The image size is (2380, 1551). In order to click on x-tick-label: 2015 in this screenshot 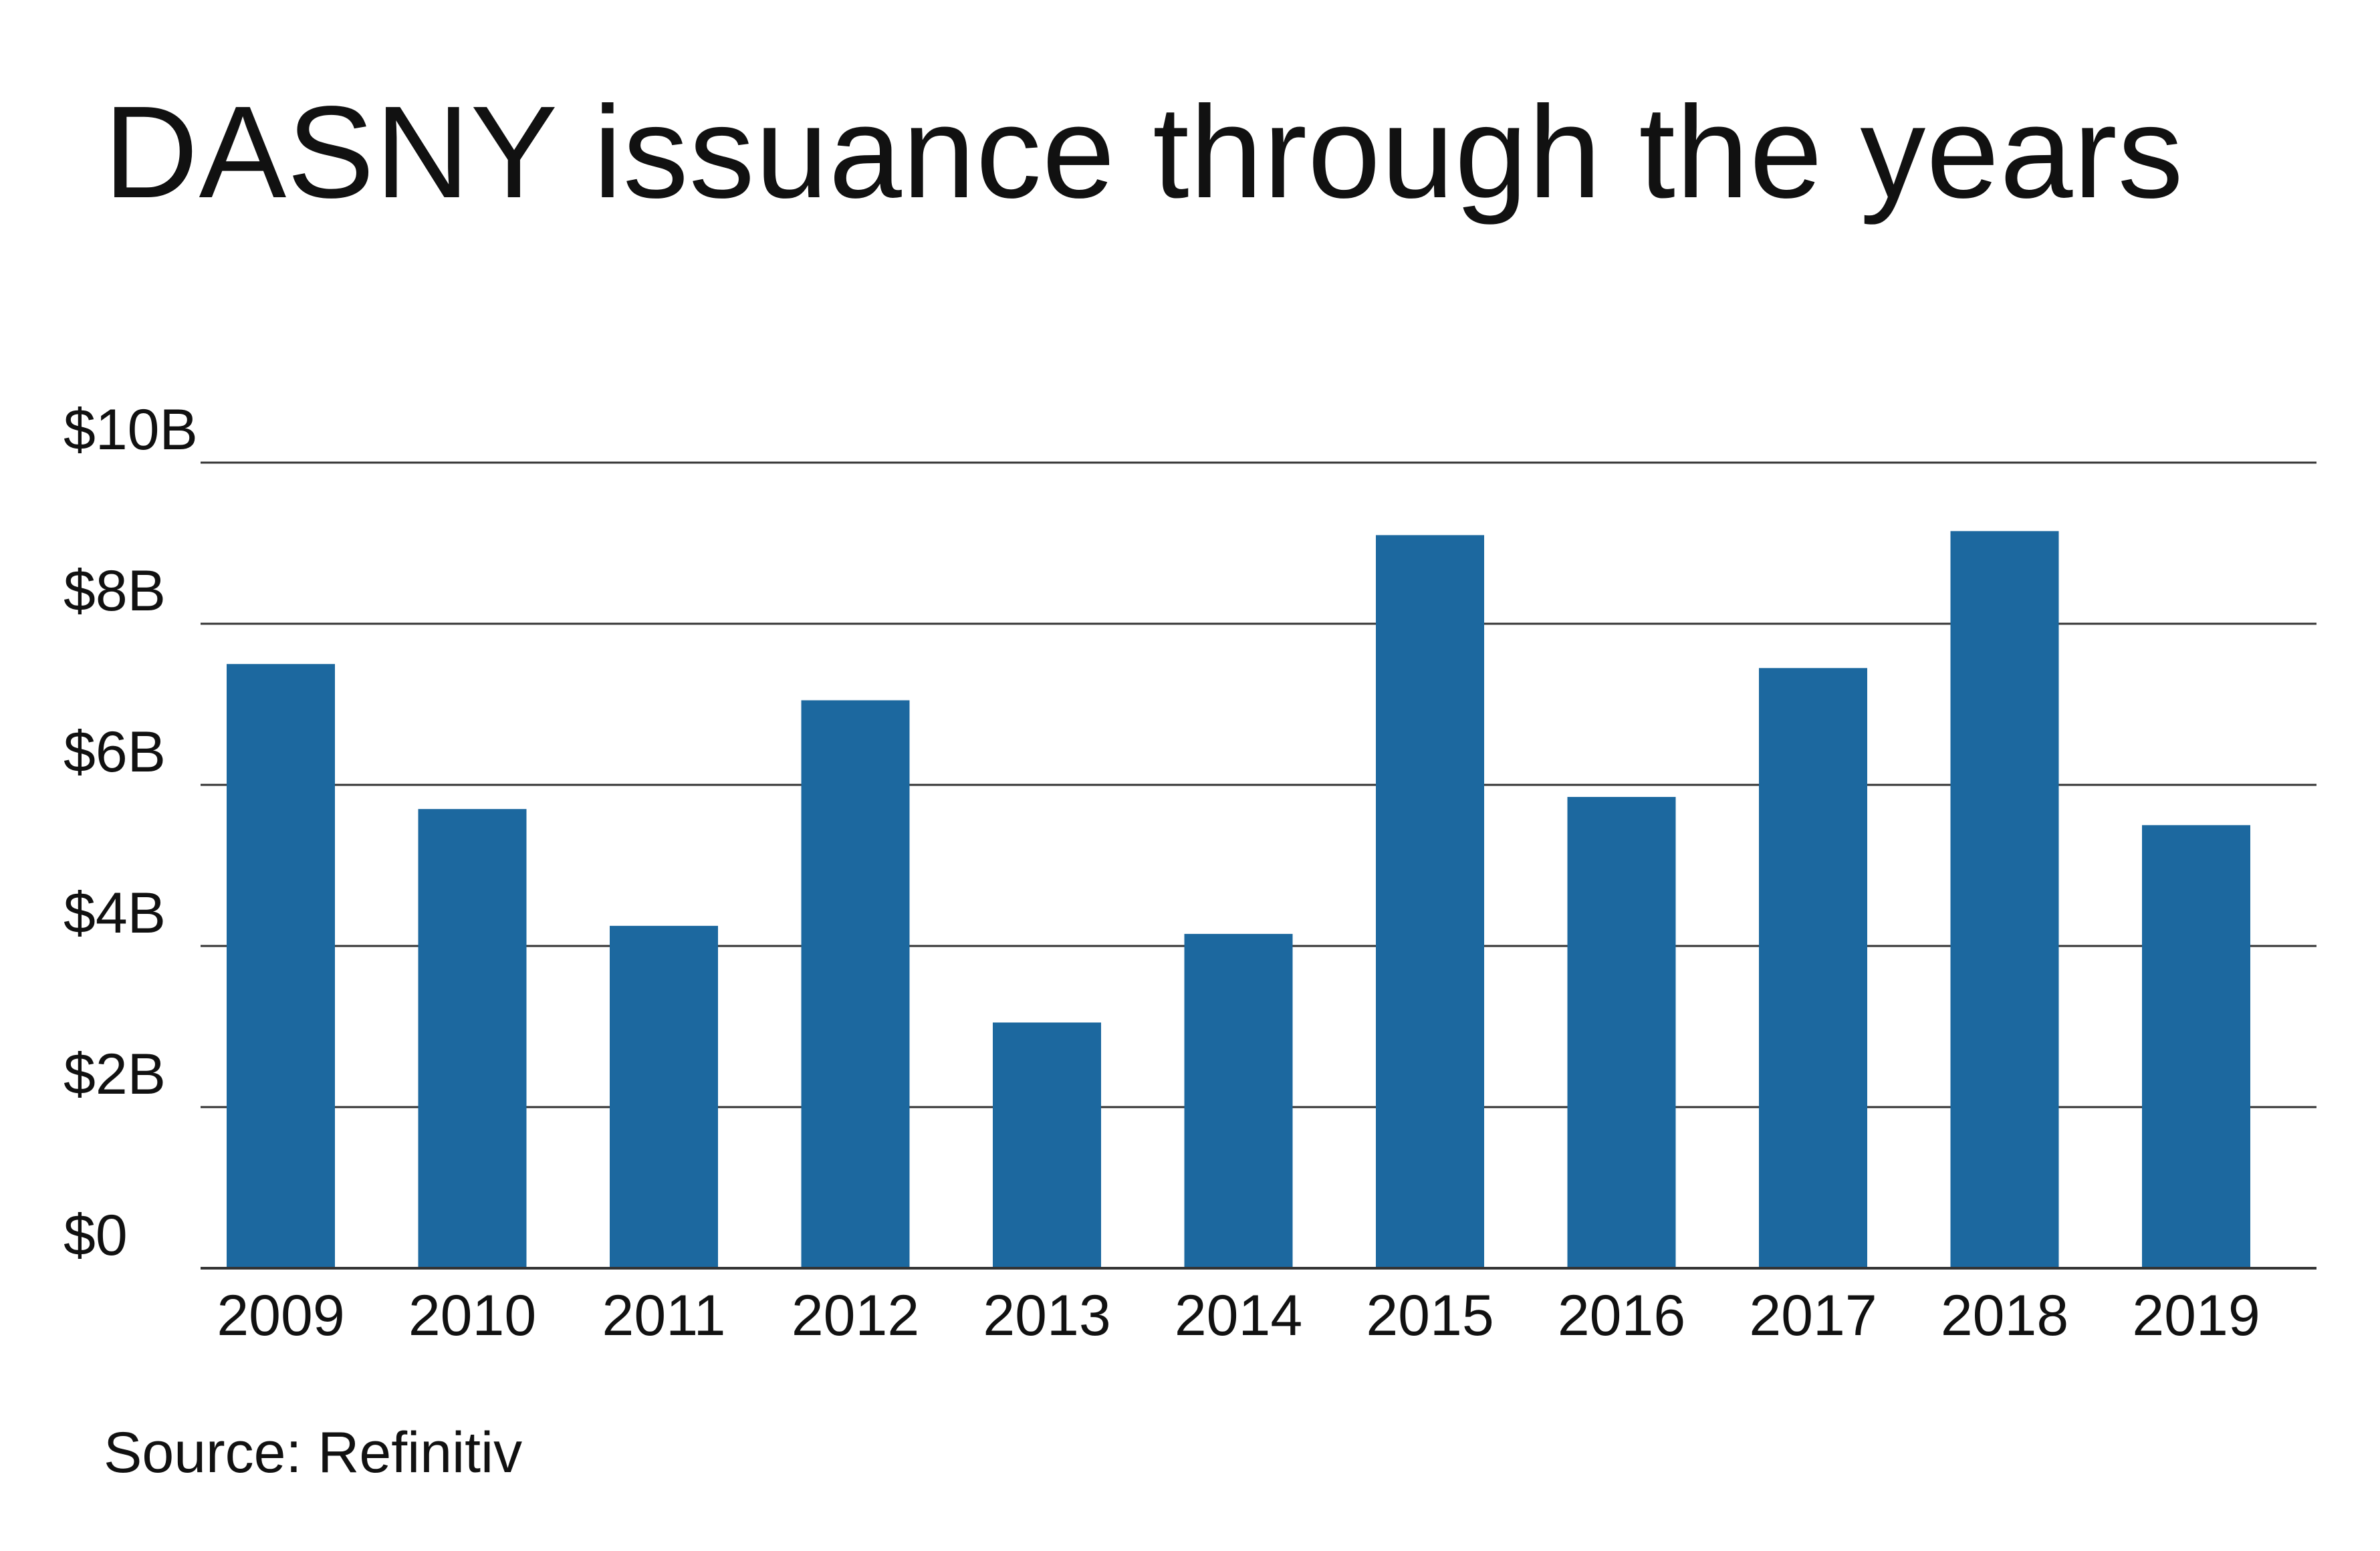, I will do `click(1430, 1316)`.